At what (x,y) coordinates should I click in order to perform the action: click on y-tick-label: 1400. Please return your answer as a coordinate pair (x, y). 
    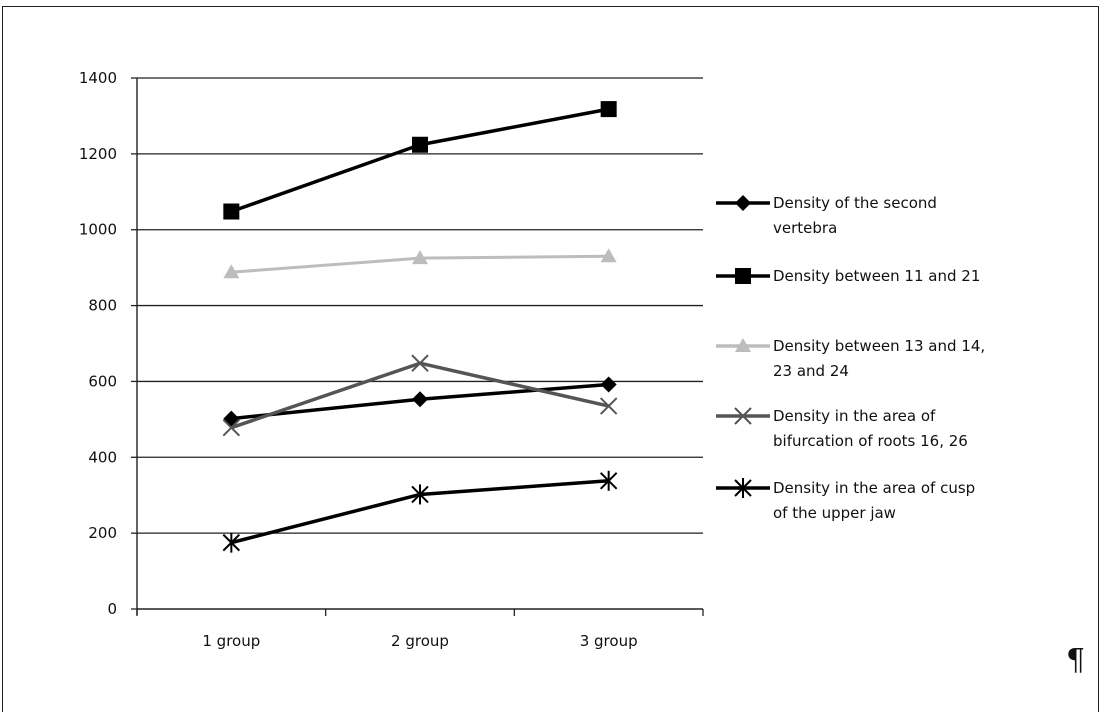
    Looking at the image, I should click on (98, 78).